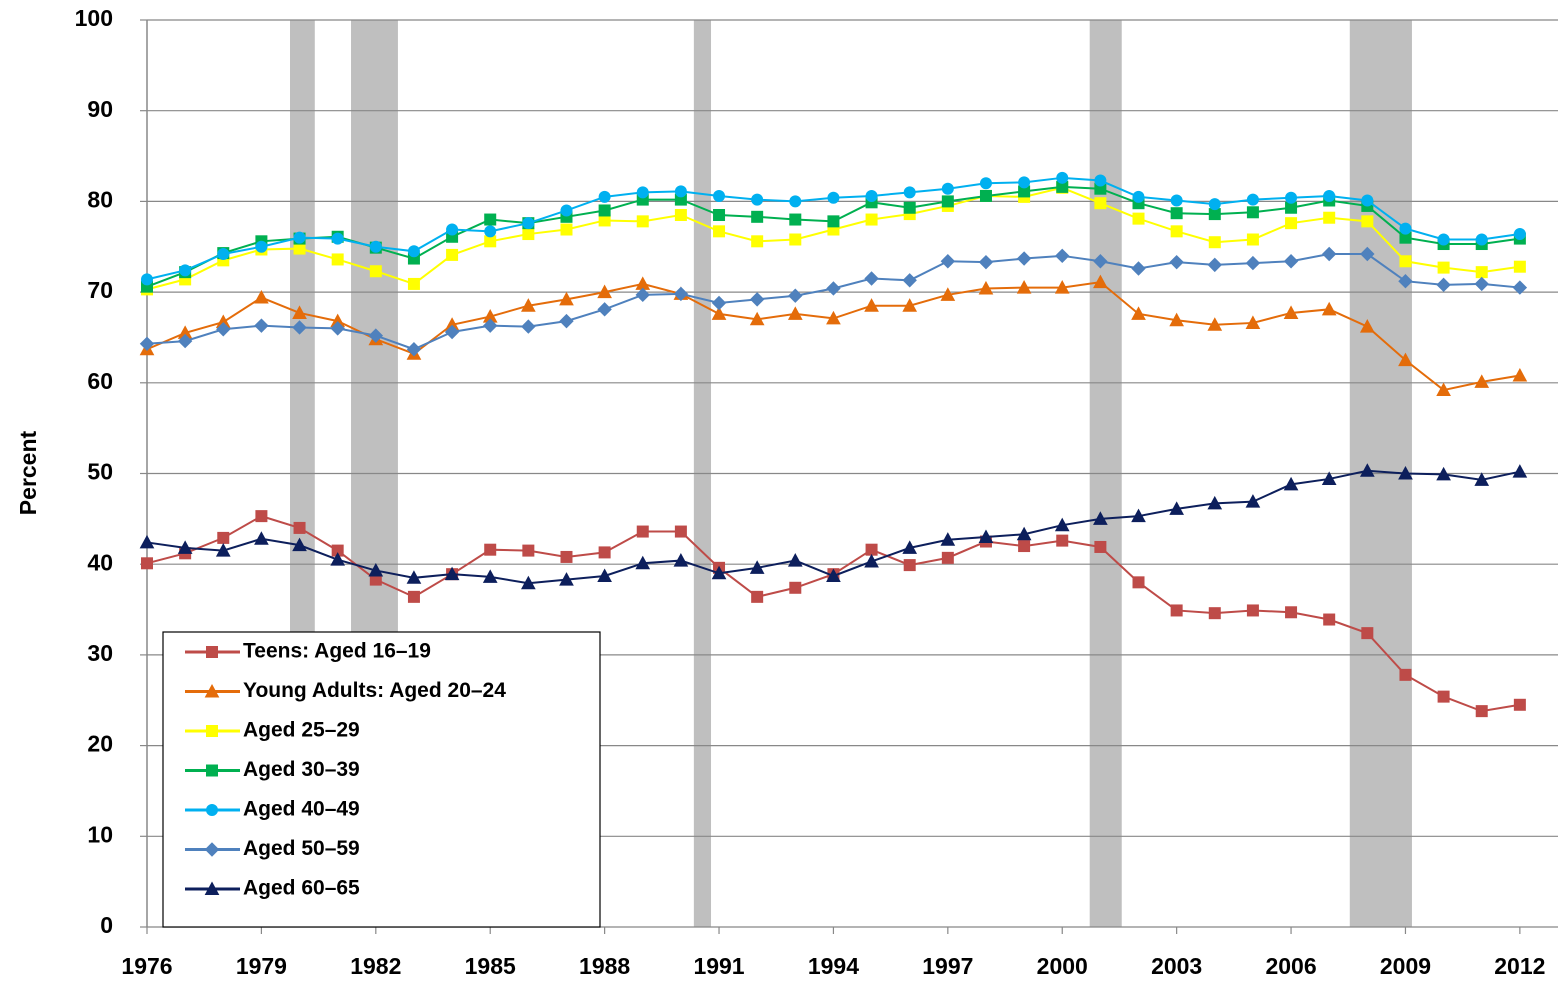 The width and height of the screenshot is (1565, 993). Describe the element at coordinates (301, 809) in the screenshot. I see `legend-label: Aged 40–49` at that location.